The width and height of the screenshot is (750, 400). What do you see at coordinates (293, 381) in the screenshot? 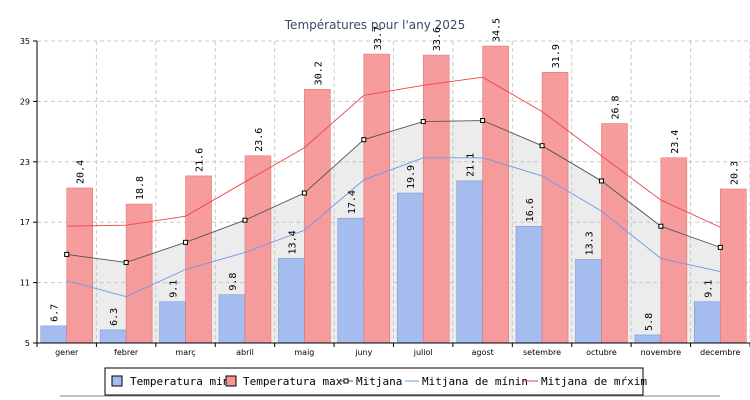
I see `legend-label-max: Temperatura max` at bounding box center [293, 381].